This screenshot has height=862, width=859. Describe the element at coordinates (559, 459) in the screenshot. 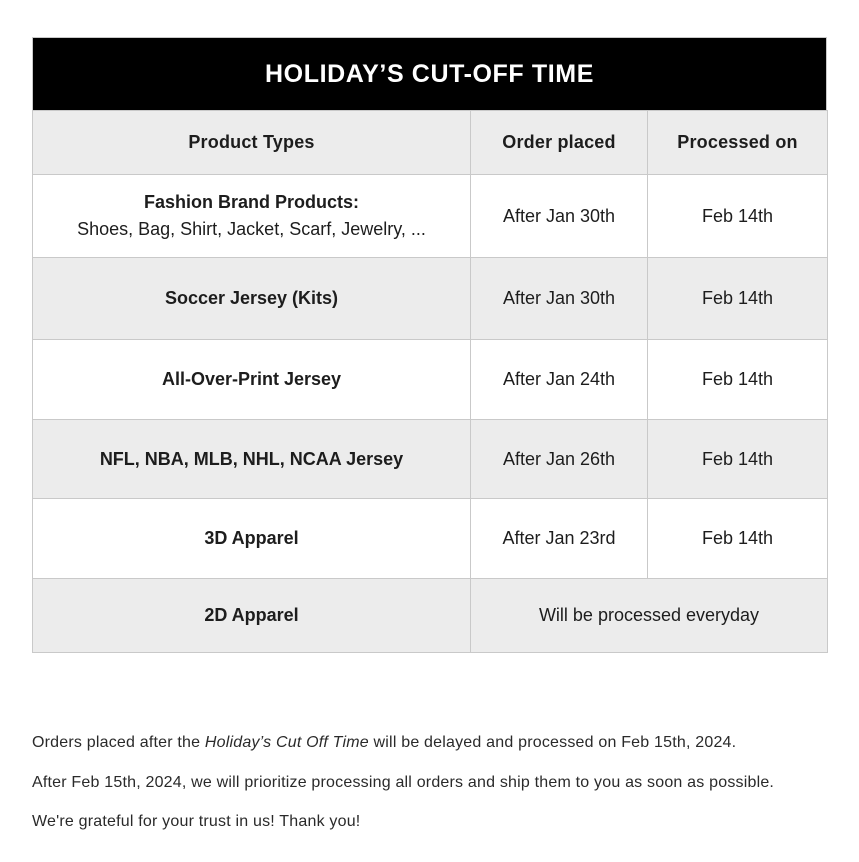

I see `order-placed-cell: After Jan 26th` at that location.